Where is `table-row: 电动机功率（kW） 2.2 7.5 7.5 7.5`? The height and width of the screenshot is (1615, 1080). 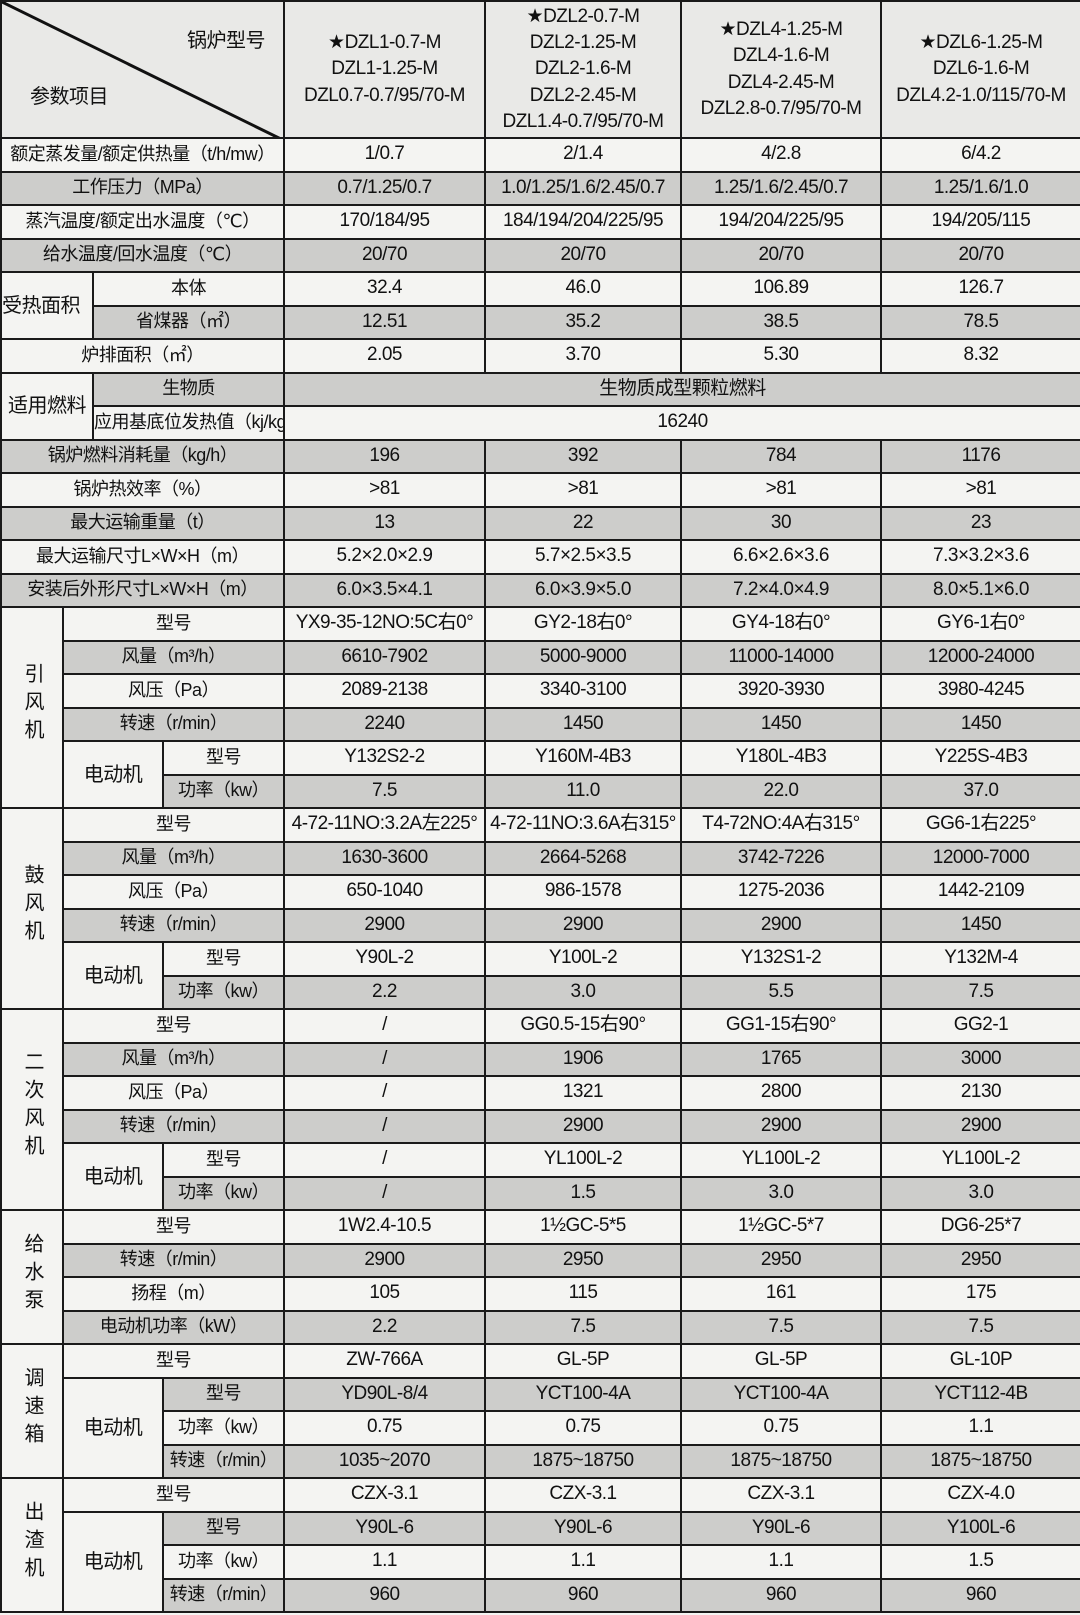 table-row: 电动机功率（kW） 2.2 7.5 7.5 7.5 is located at coordinates (540, 1327).